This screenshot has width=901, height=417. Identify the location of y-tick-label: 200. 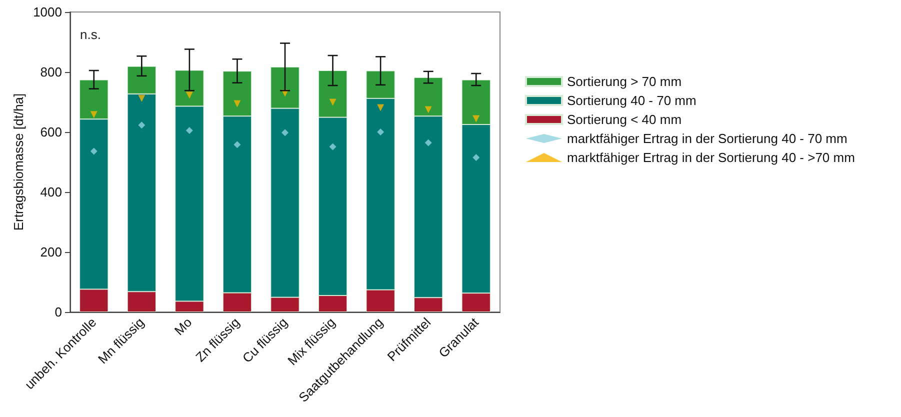
(51, 252).